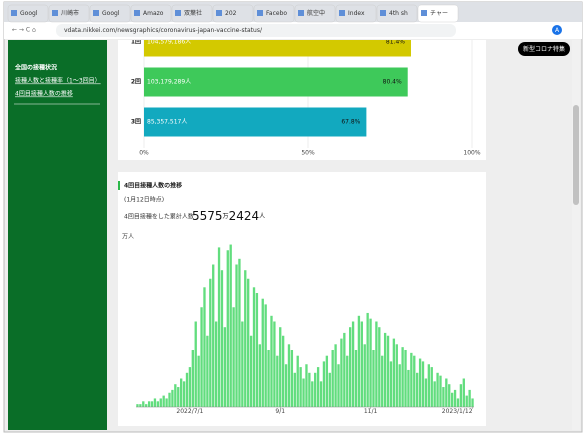  I want to click on x-tick-label: 2022/7/1, so click(189, 411).